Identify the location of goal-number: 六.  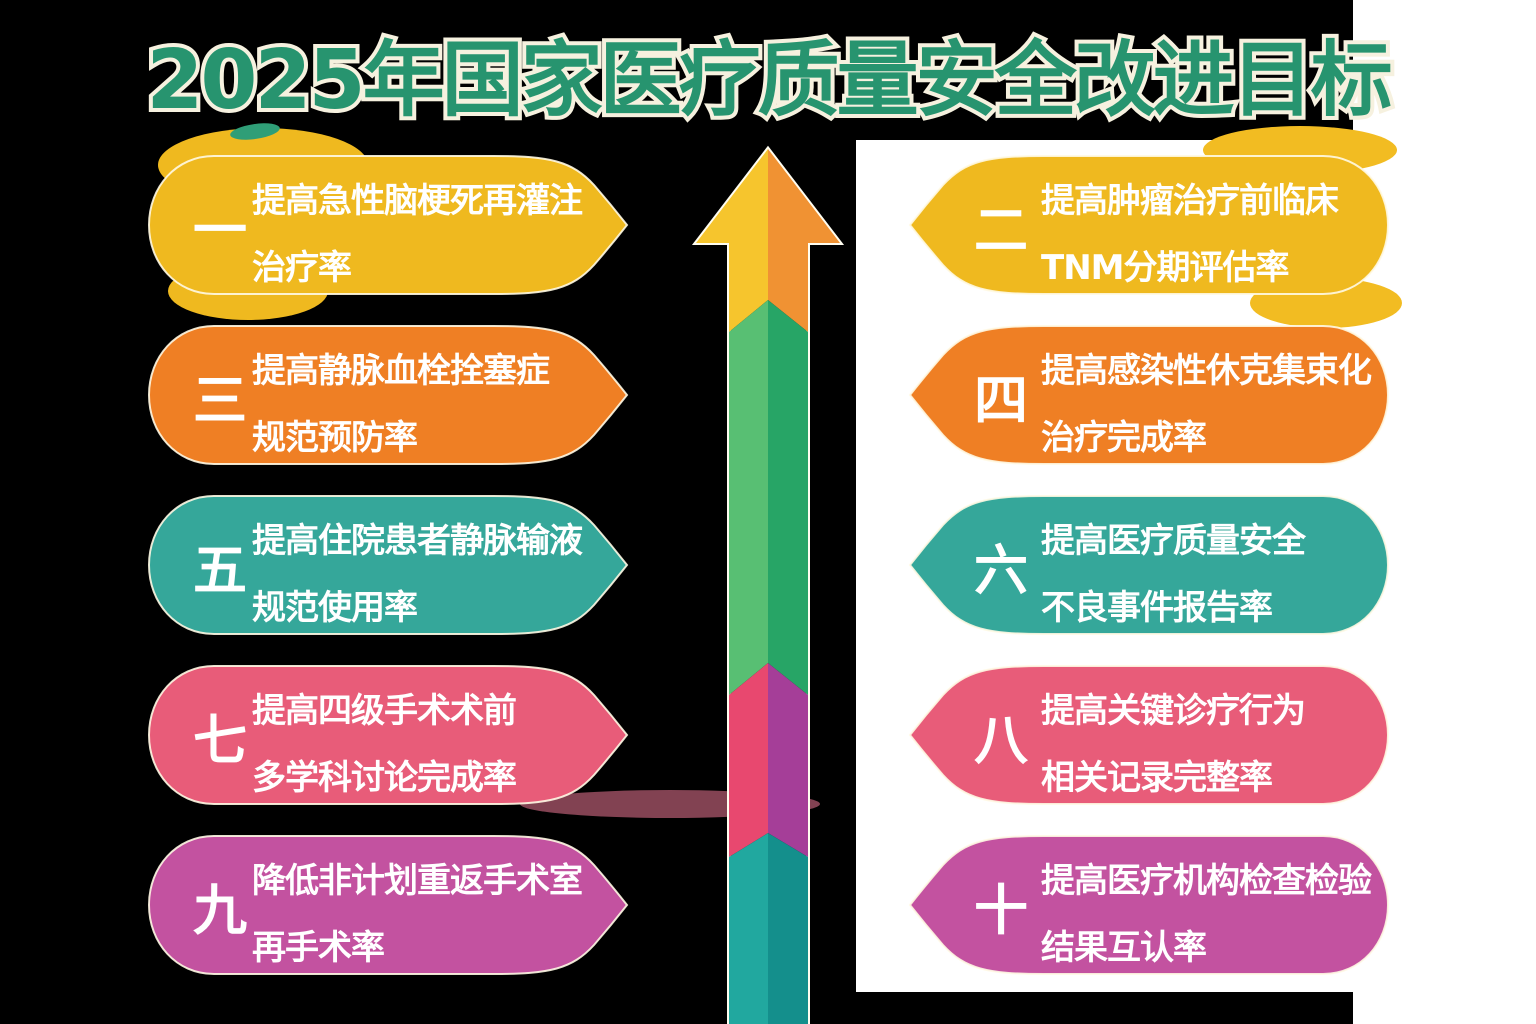
(1001, 570).